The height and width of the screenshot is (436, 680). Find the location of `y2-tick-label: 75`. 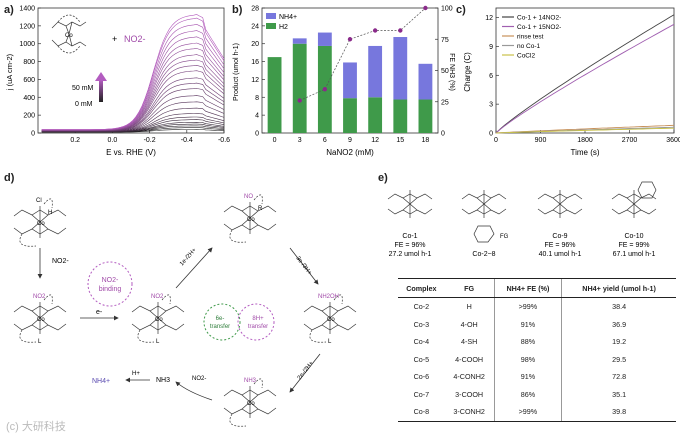

y2-tick-label: 75 is located at coordinates (445, 40).